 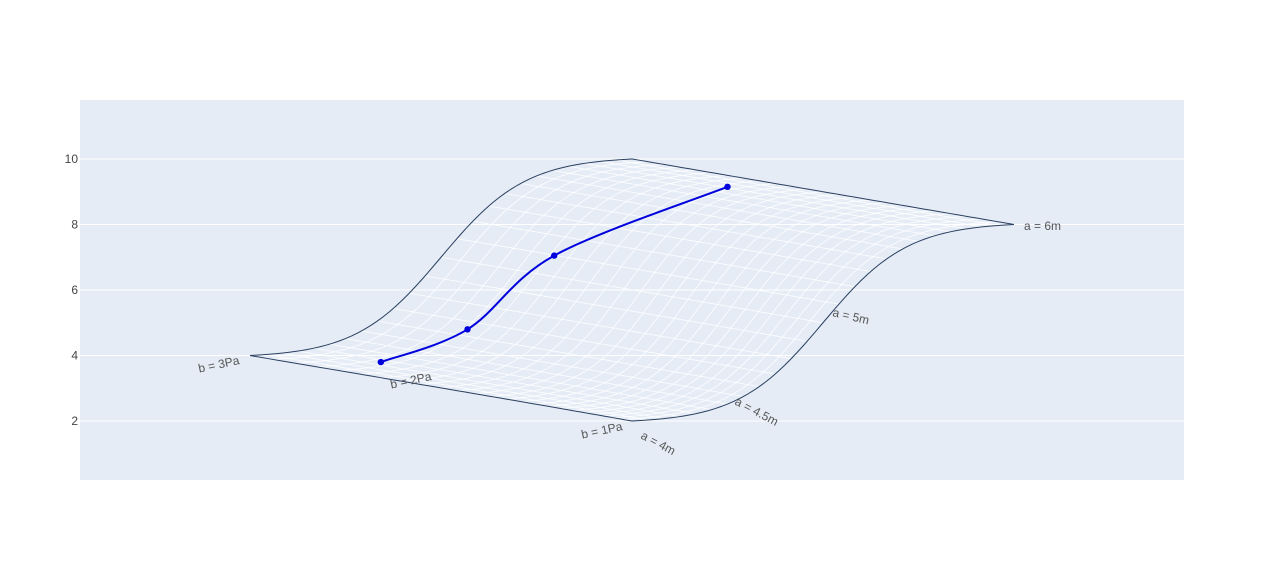 I want to click on carpet-edge-b-max, so click(x=441, y=257).